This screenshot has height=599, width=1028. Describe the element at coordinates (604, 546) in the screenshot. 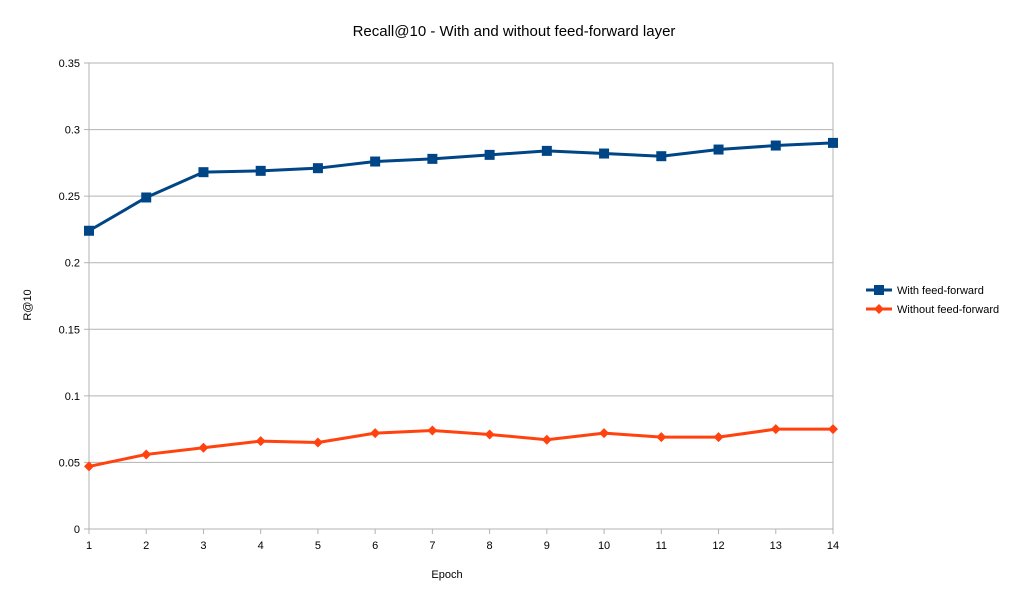

I see `x-tick-label: 10` at that location.